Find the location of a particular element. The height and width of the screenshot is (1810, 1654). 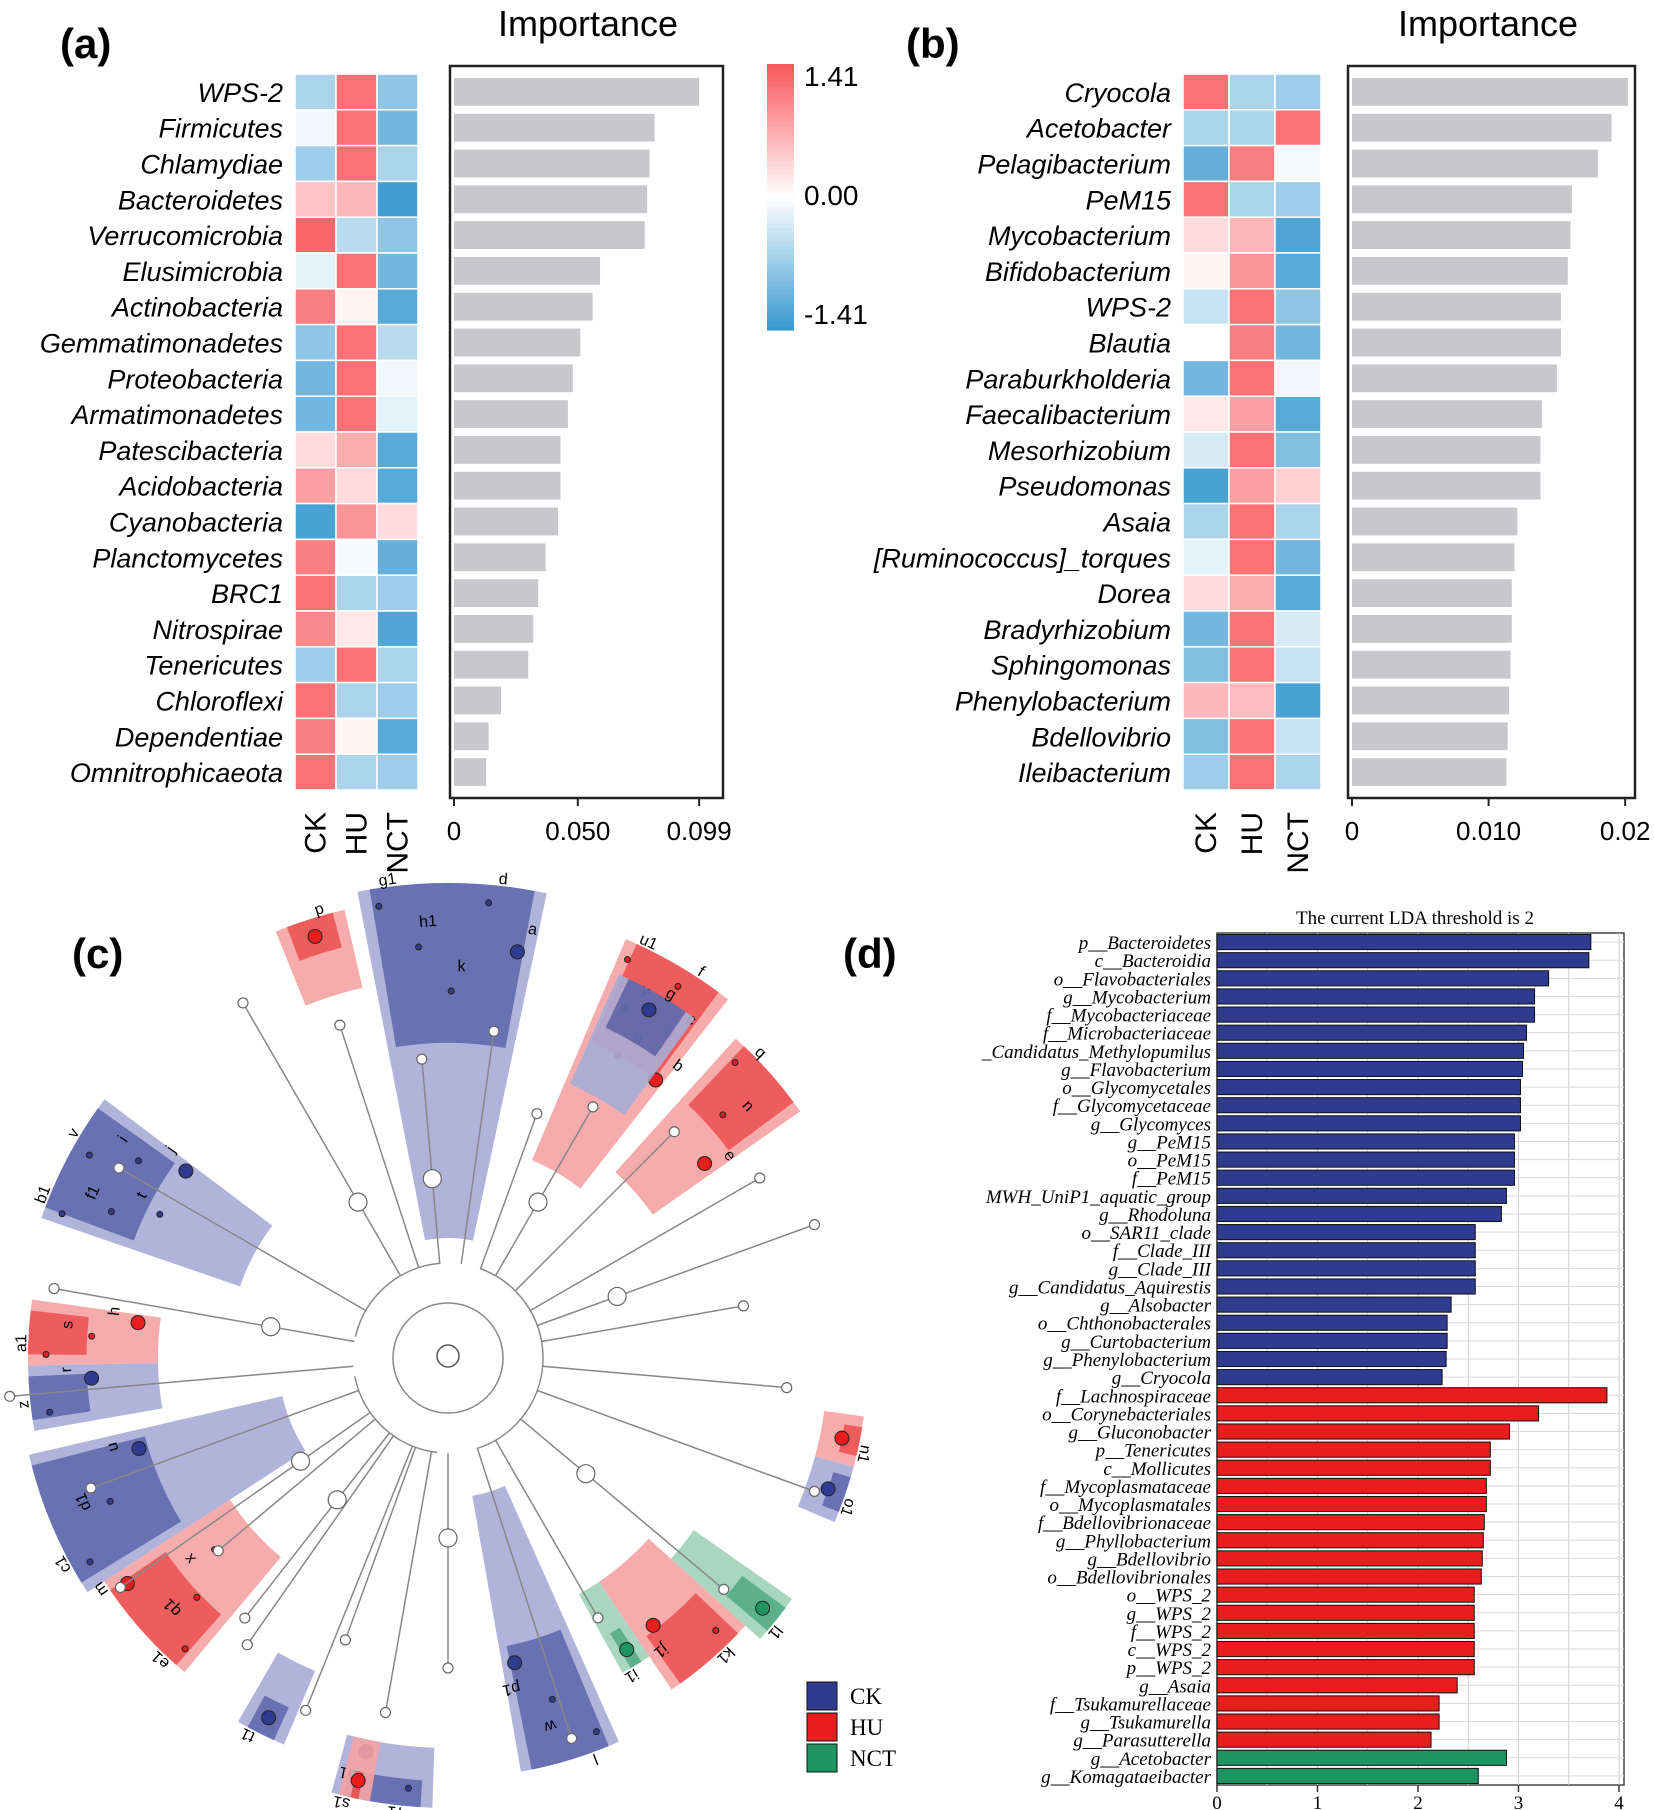

lda-bar-o-glycomycetales is located at coordinates (1368, 1087).